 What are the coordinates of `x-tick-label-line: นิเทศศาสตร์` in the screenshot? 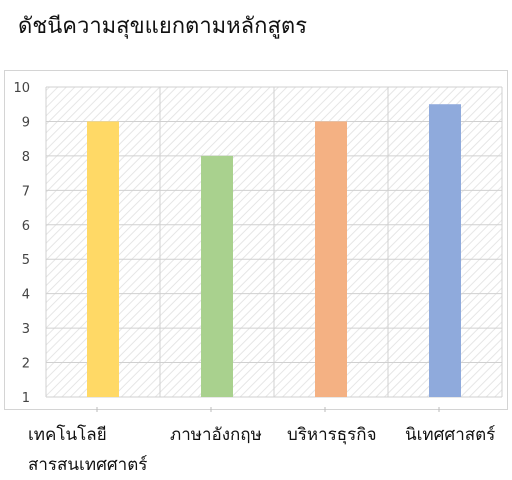 It's located at (450, 435).